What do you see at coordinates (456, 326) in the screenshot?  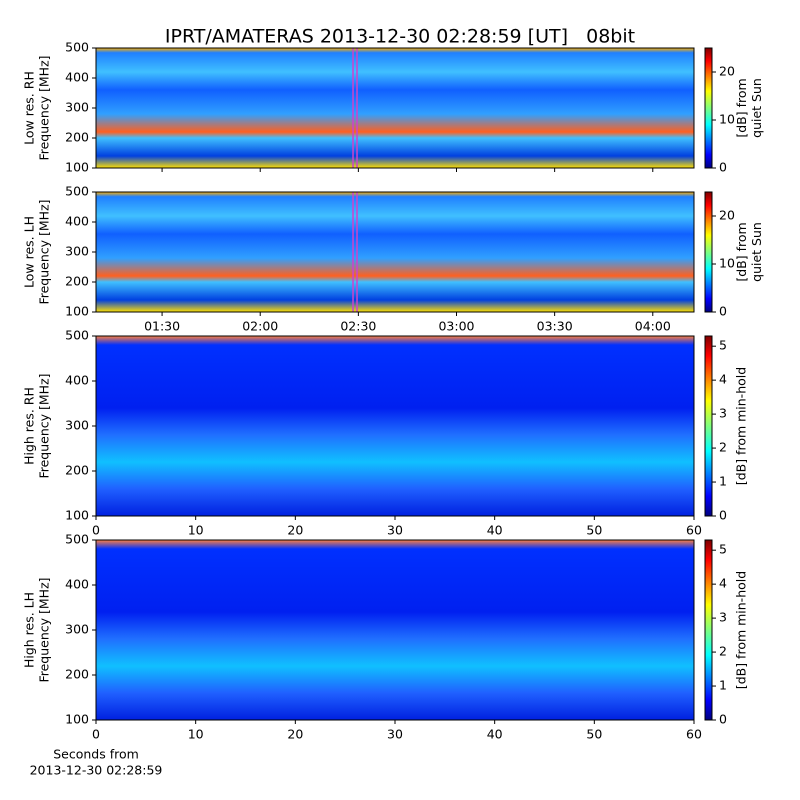 I see `x-tick-label: 03:00` at bounding box center [456, 326].